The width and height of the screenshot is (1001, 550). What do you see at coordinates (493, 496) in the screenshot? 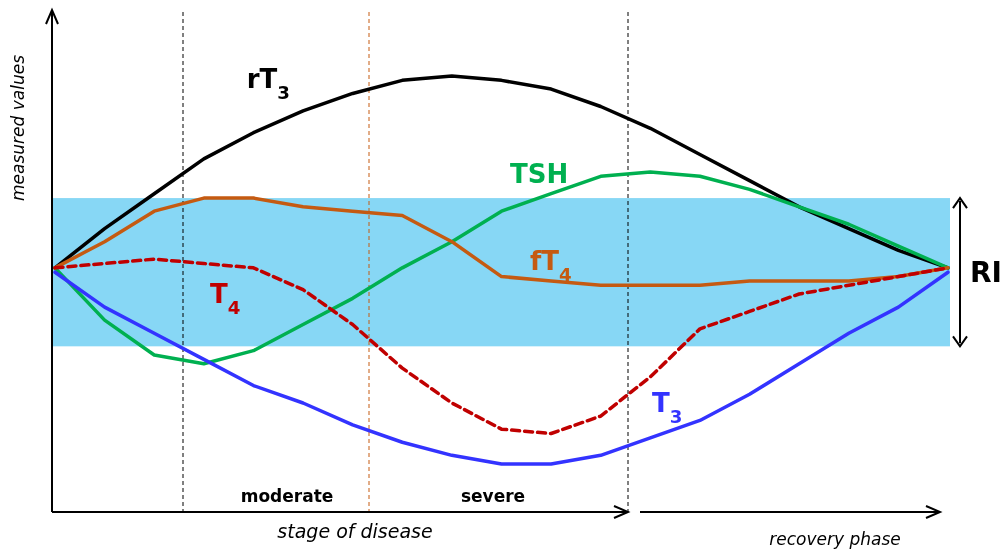
I see `annotation: severe` at bounding box center [493, 496].